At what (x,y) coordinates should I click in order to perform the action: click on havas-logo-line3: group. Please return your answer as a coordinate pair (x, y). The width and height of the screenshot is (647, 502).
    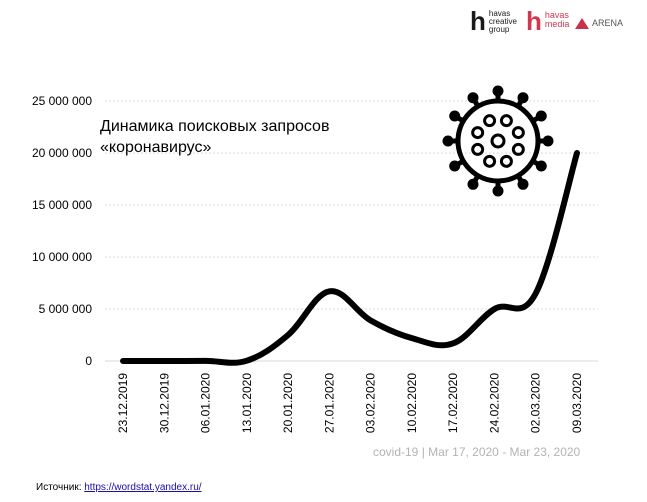
    Looking at the image, I should click on (499, 29).